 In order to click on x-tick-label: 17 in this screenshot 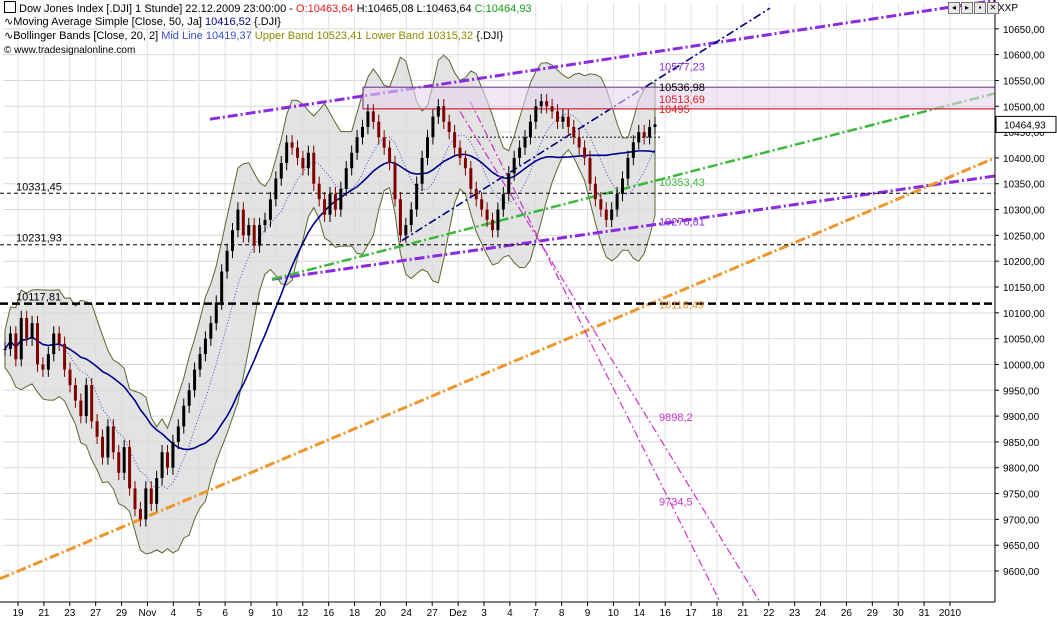, I will do `click(692, 613)`.